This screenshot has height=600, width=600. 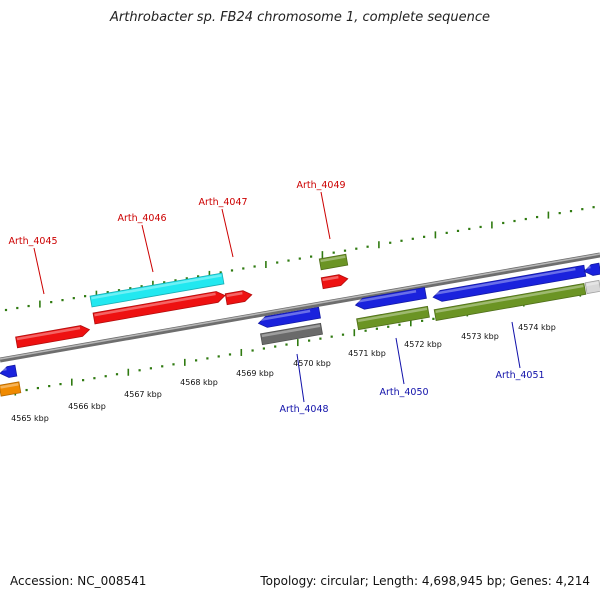 What do you see at coordinates (320, 185) in the screenshot?
I see `gene-label: Arth_4049` at bounding box center [320, 185].